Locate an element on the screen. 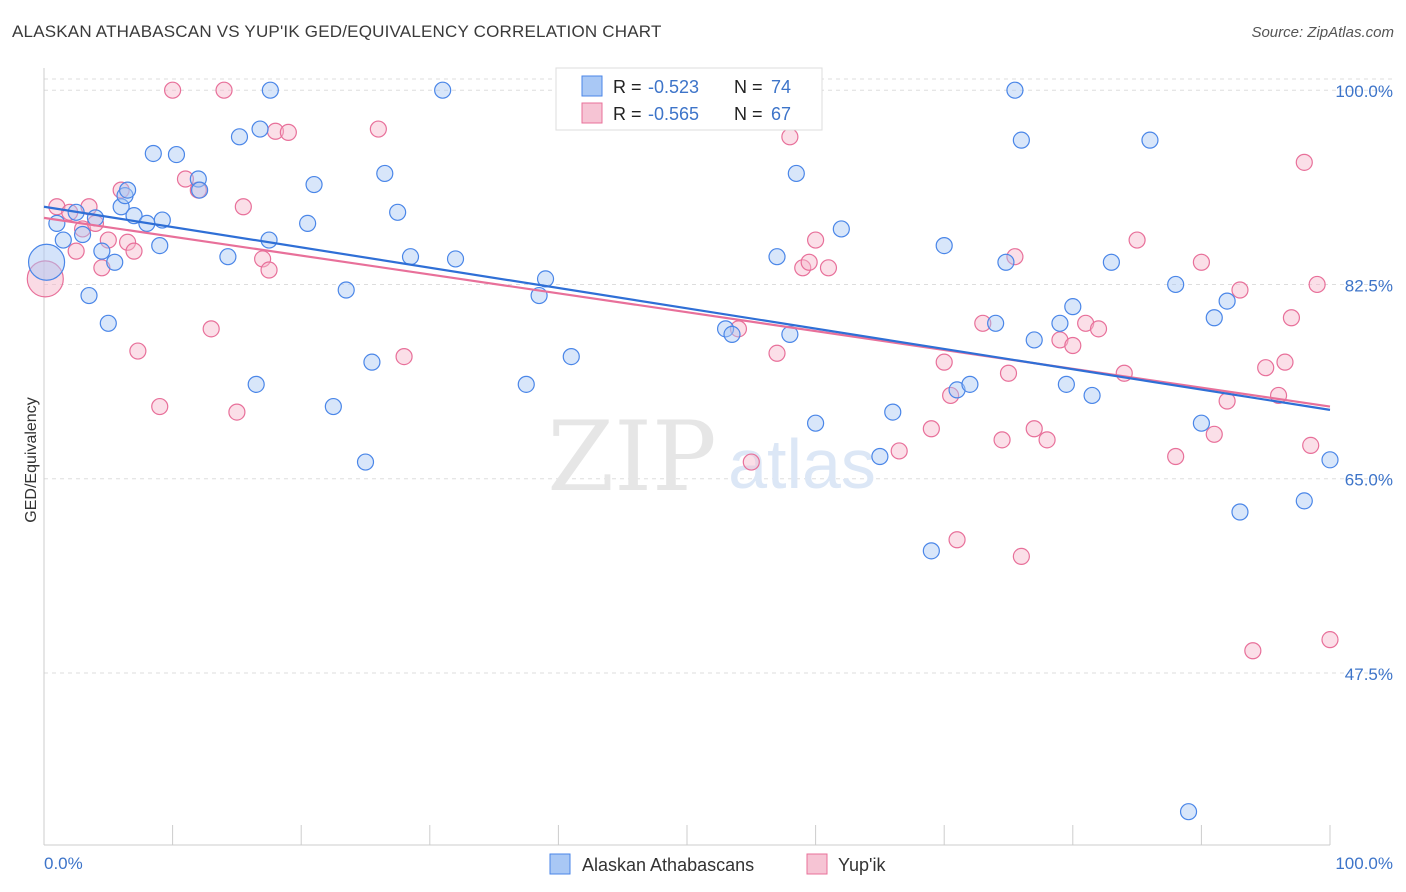 The image size is (1406, 892). y-axis-label: GED/Equivalency is located at coordinates (31, 459).